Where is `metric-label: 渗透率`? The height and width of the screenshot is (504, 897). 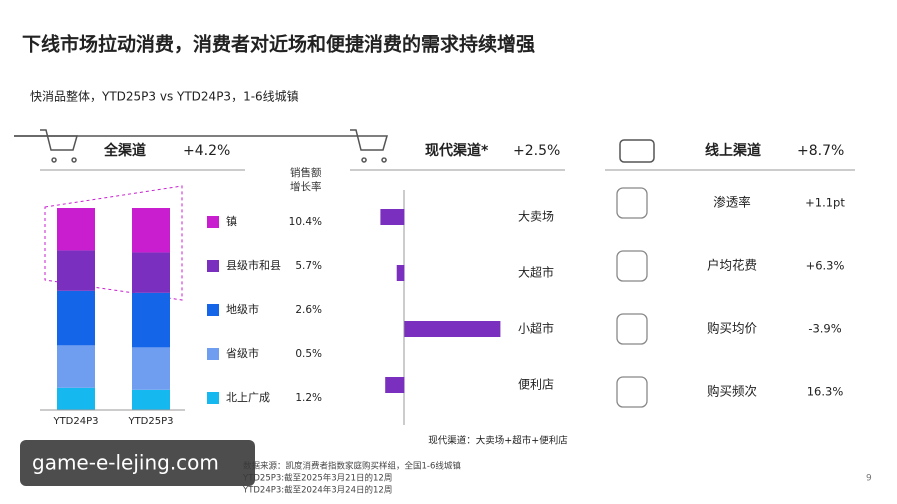 metric-label: 渗透率 is located at coordinates (732, 202).